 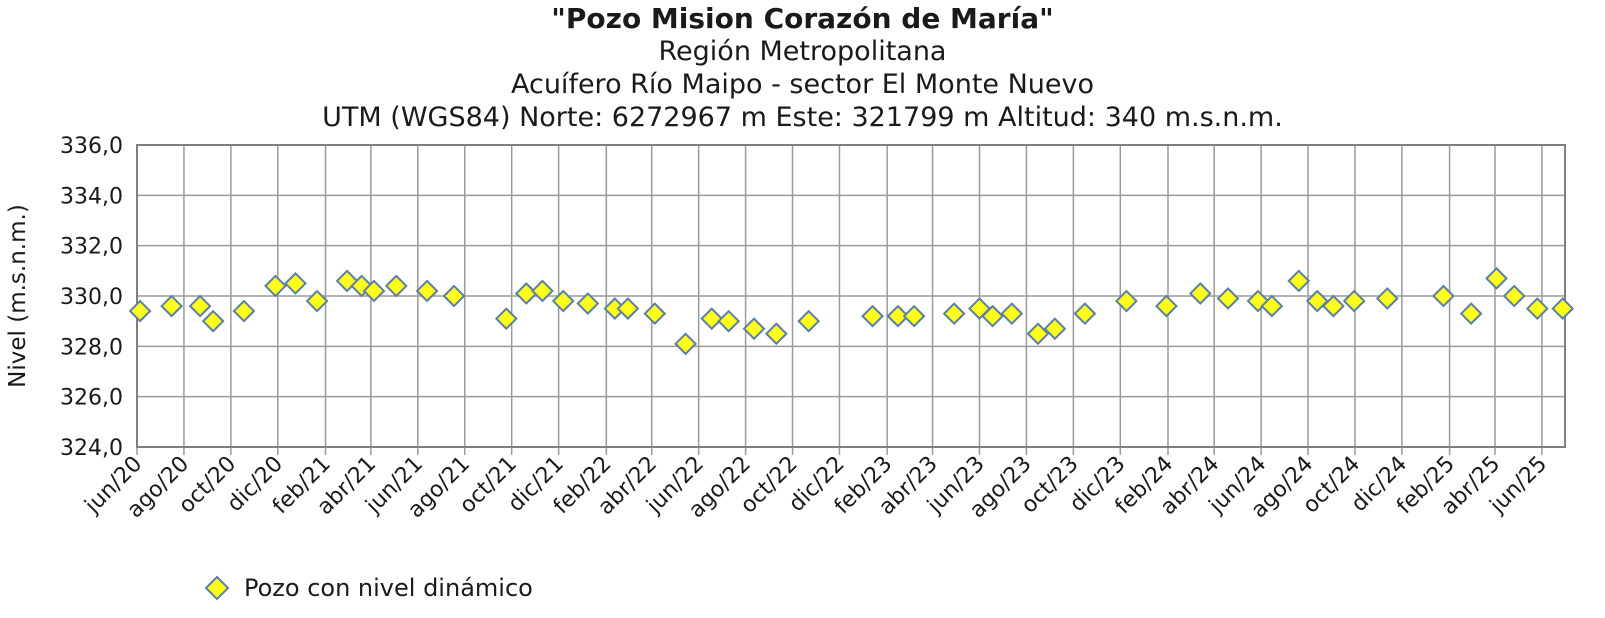 What do you see at coordinates (802, 18) in the screenshot?
I see `chart-title: "Pozo Mision Corazón de María"` at bounding box center [802, 18].